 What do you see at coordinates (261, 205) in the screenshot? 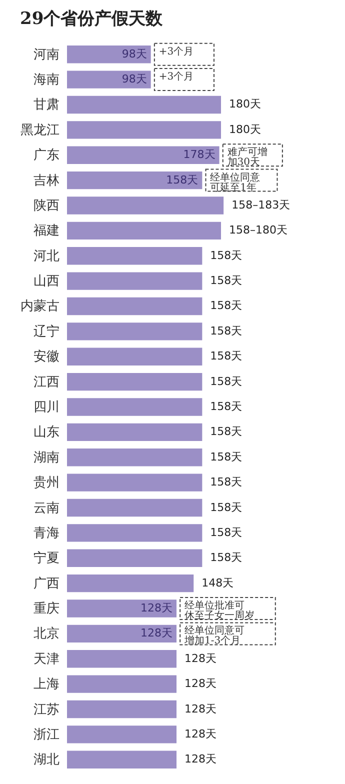
I see `data-label: 158–183天` at bounding box center [261, 205].